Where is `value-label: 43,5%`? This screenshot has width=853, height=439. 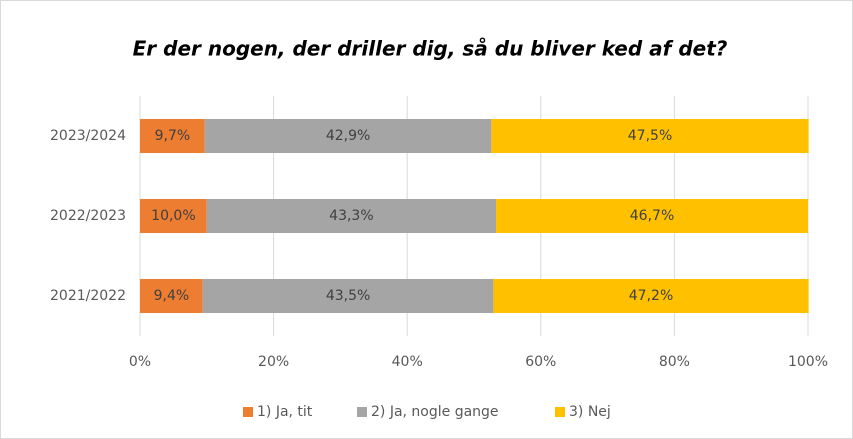
value-label: 43,5% is located at coordinates (348, 296).